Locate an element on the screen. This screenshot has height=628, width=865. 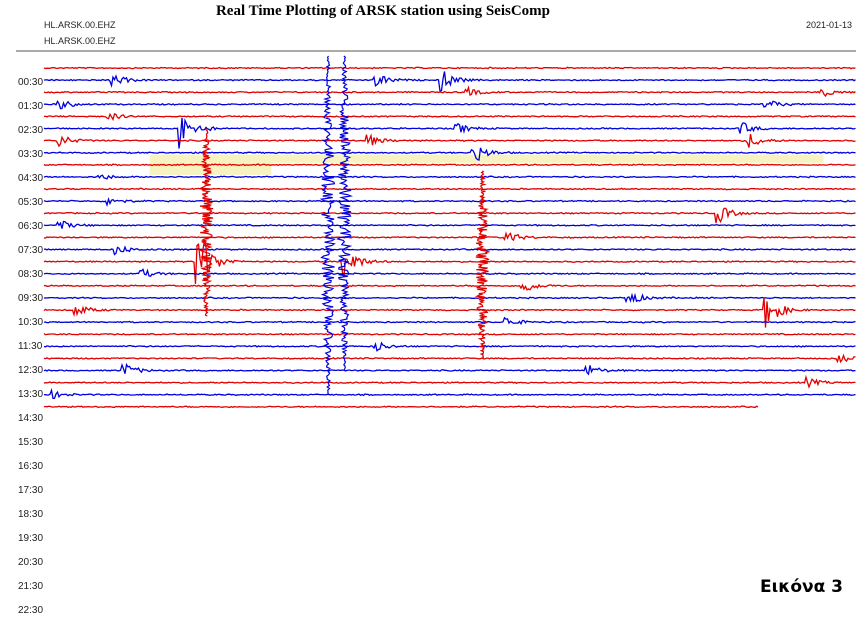
time-tick-label: 13:30 is located at coordinates (30, 394).